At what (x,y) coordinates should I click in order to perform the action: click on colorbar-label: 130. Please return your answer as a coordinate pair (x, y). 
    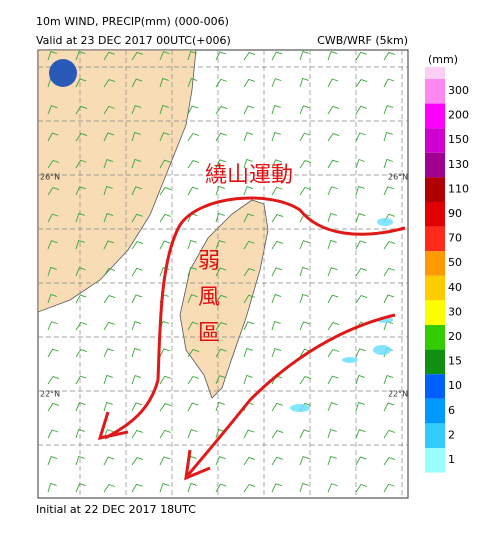
    Looking at the image, I should click on (458, 164).